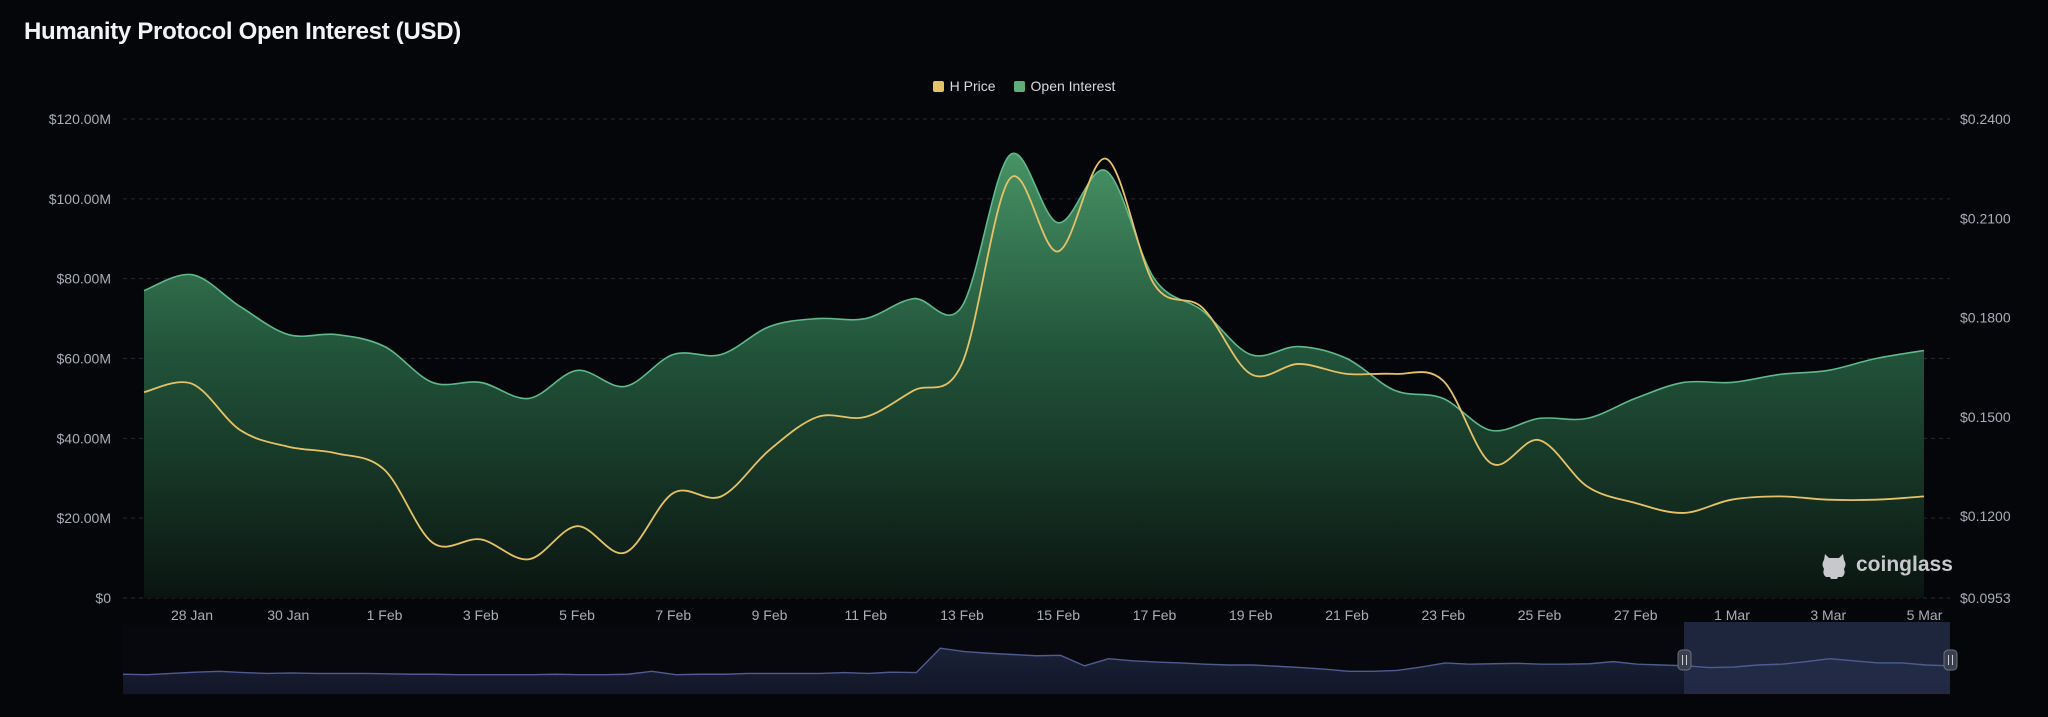  What do you see at coordinates (1985, 417) in the screenshot?
I see `svg-text: $0.1500` at bounding box center [1985, 417].